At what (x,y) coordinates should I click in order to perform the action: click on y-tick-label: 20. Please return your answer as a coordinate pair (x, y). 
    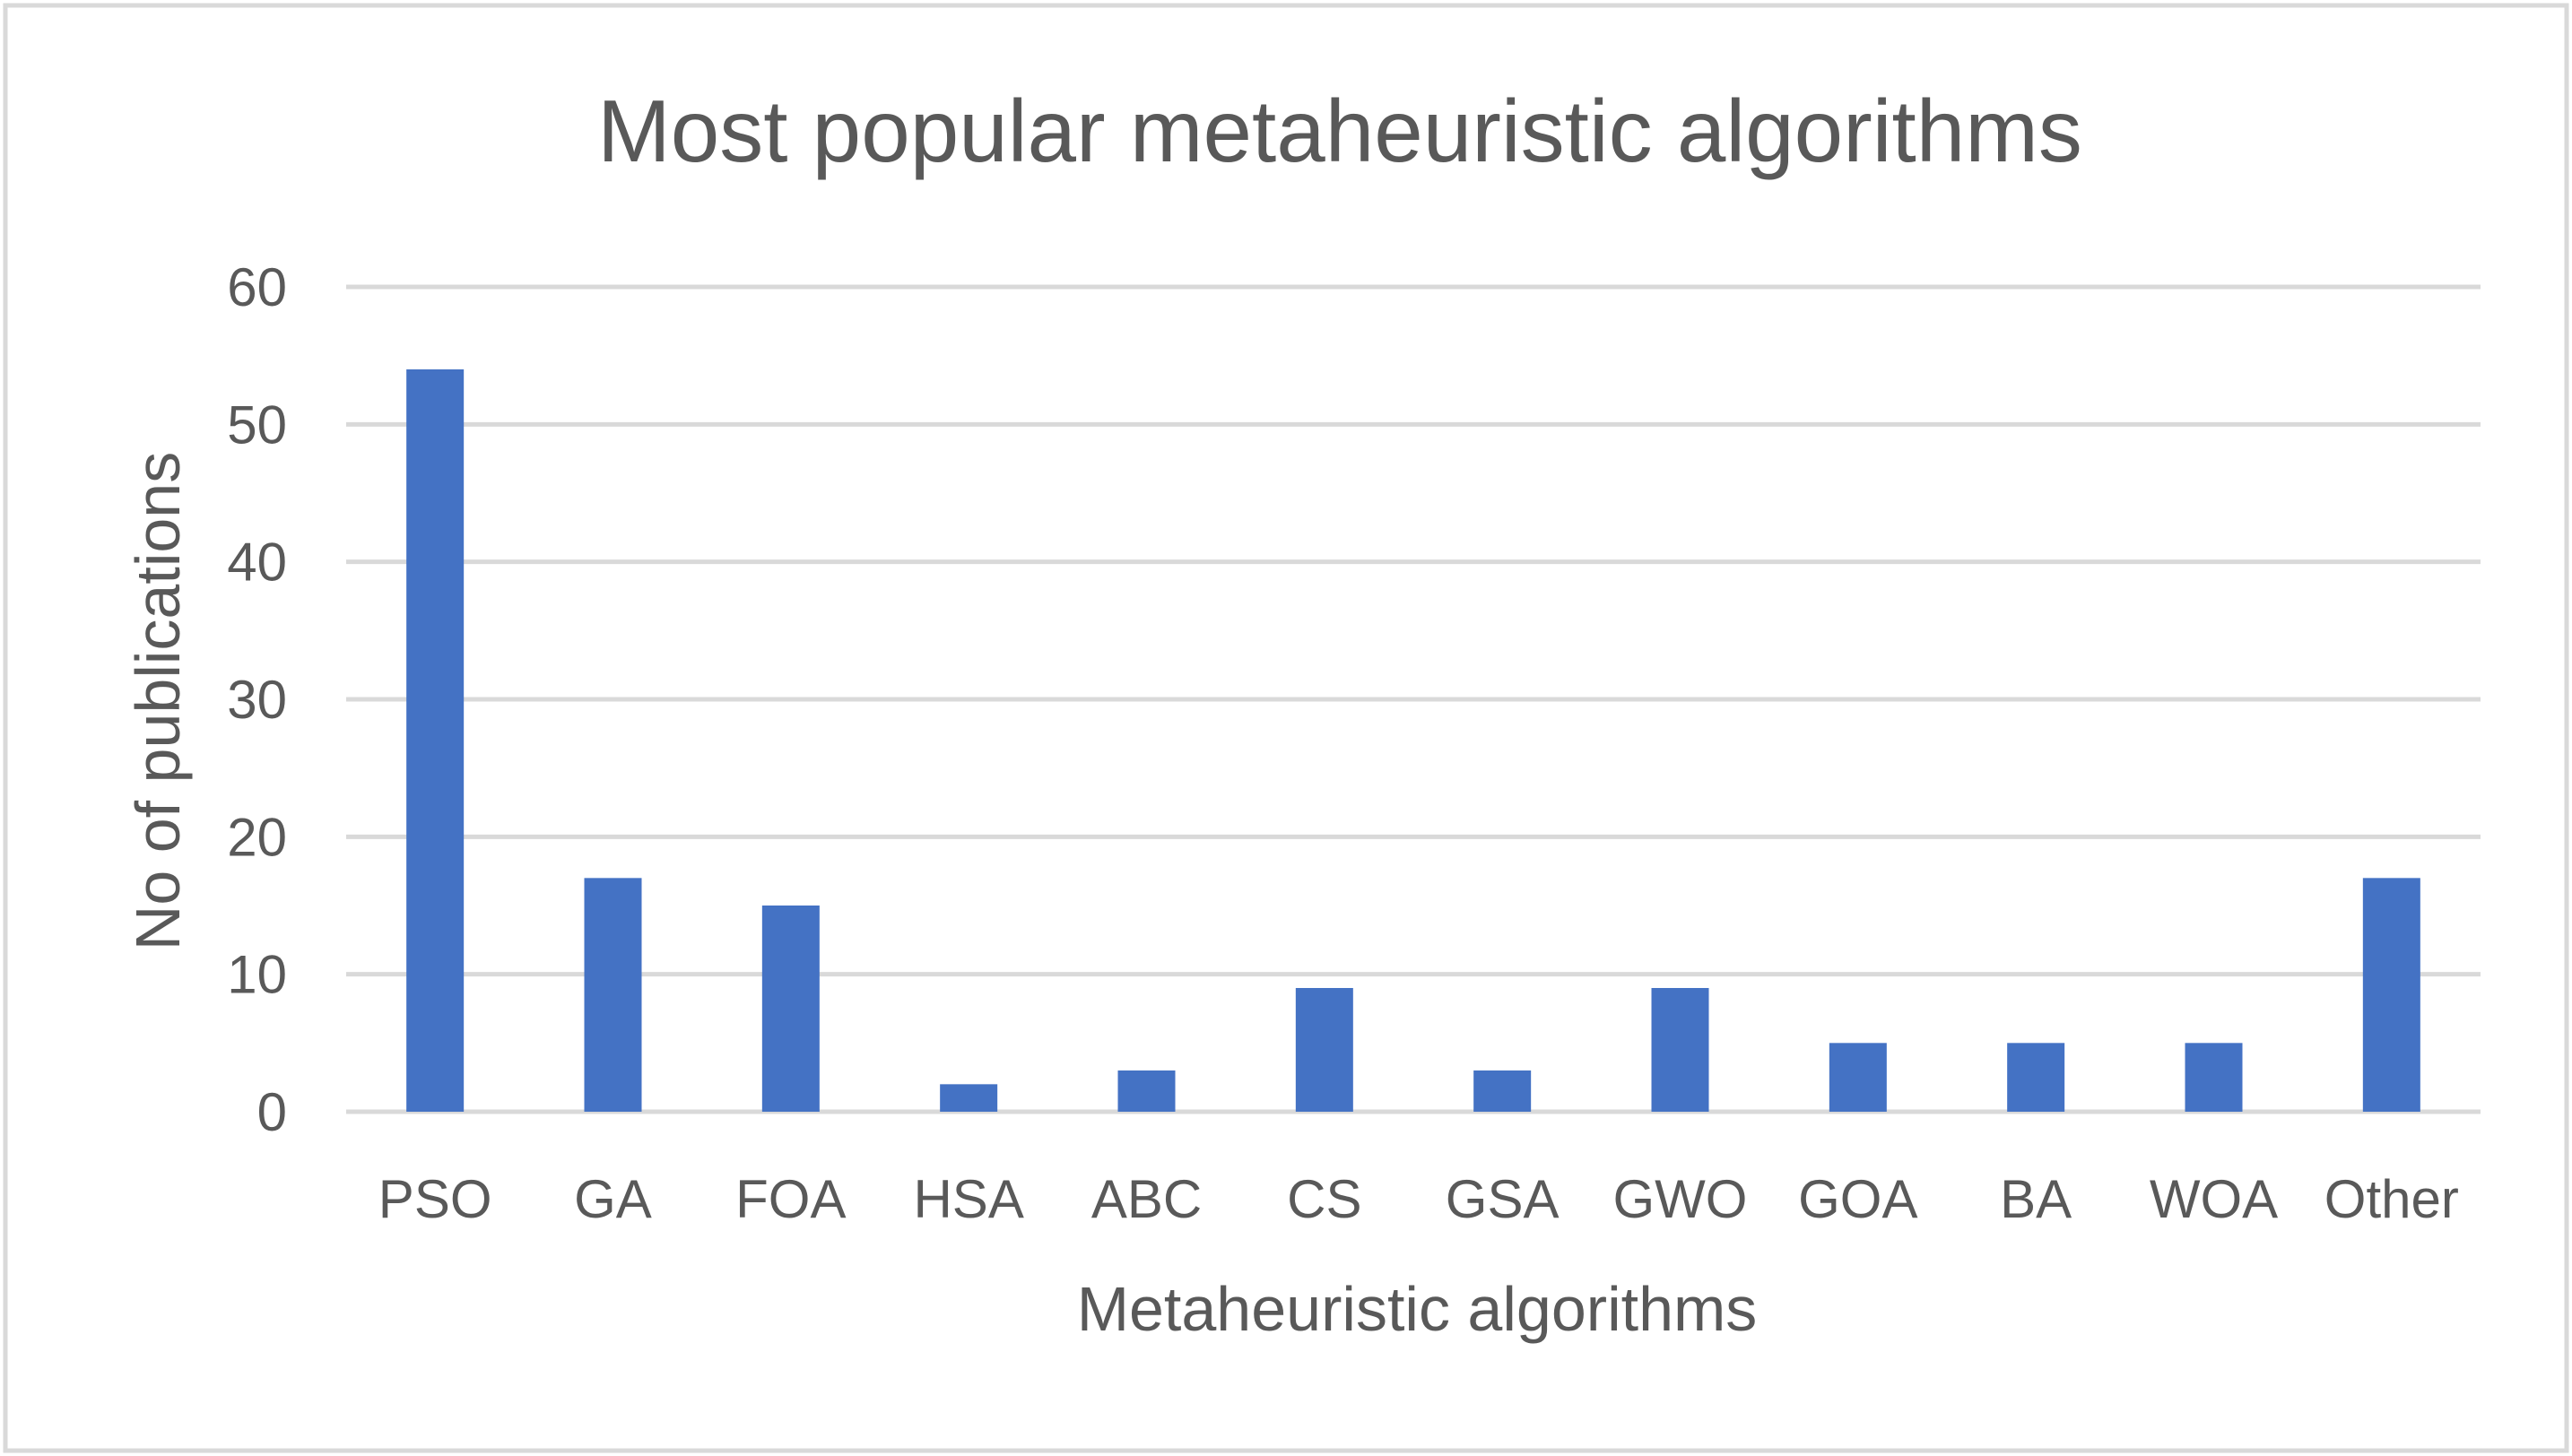
    Looking at the image, I should click on (257, 837).